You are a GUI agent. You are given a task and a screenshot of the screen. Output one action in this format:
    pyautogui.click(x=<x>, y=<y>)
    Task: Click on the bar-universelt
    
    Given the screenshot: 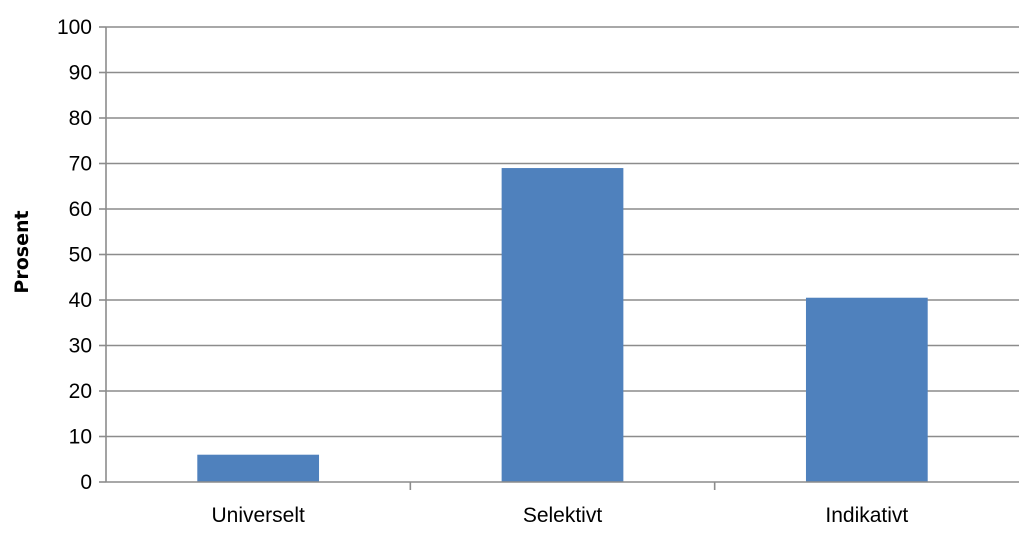 What is the action you would take?
    pyautogui.click(x=258, y=468)
    